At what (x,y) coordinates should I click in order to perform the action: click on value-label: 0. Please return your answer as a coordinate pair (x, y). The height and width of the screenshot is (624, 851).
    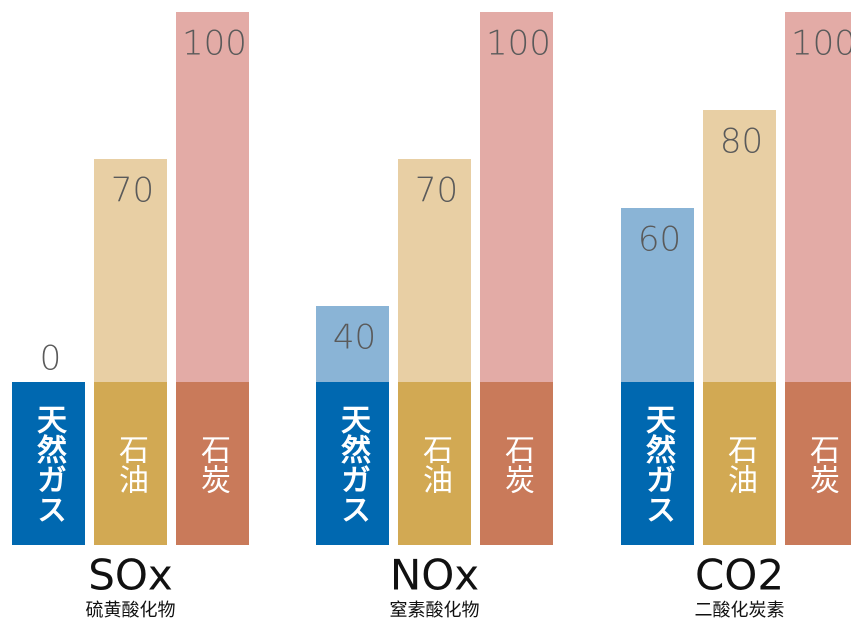
    Looking at the image, I should click on (51, 359).